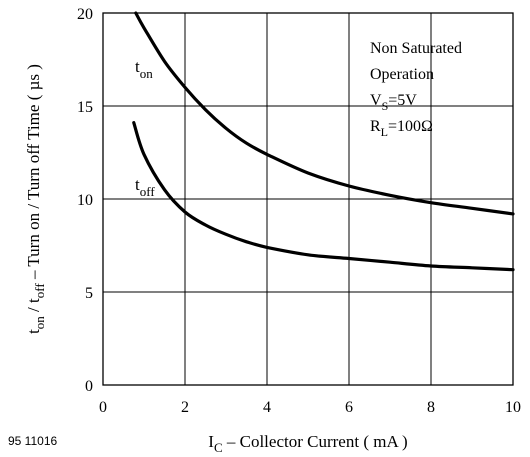 This screenshot has width=530, height=457. What do you see at coordinates (89, 293) in the screenshot?
I see `y-tick-label-1: 5` at bounding box center [89, 293].